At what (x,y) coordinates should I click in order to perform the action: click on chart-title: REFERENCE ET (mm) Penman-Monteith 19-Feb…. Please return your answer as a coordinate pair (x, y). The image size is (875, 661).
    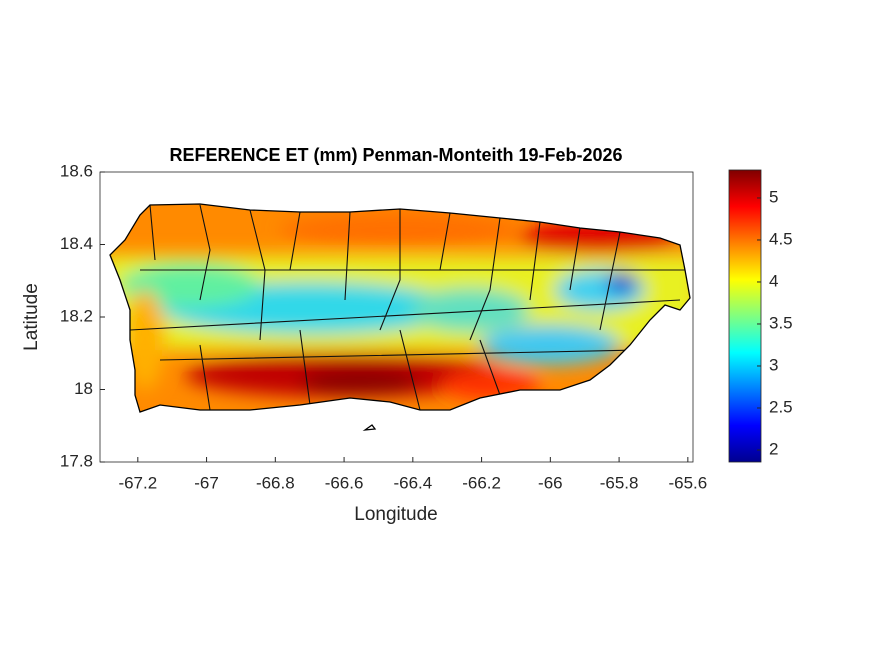
    Looking at the image, I should click on (395, 155).